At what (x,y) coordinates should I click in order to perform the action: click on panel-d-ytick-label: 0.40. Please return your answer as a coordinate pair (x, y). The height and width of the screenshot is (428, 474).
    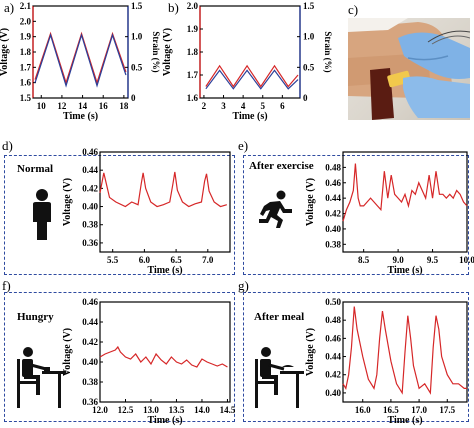
    Looking at the image, I should click on (90, 207).